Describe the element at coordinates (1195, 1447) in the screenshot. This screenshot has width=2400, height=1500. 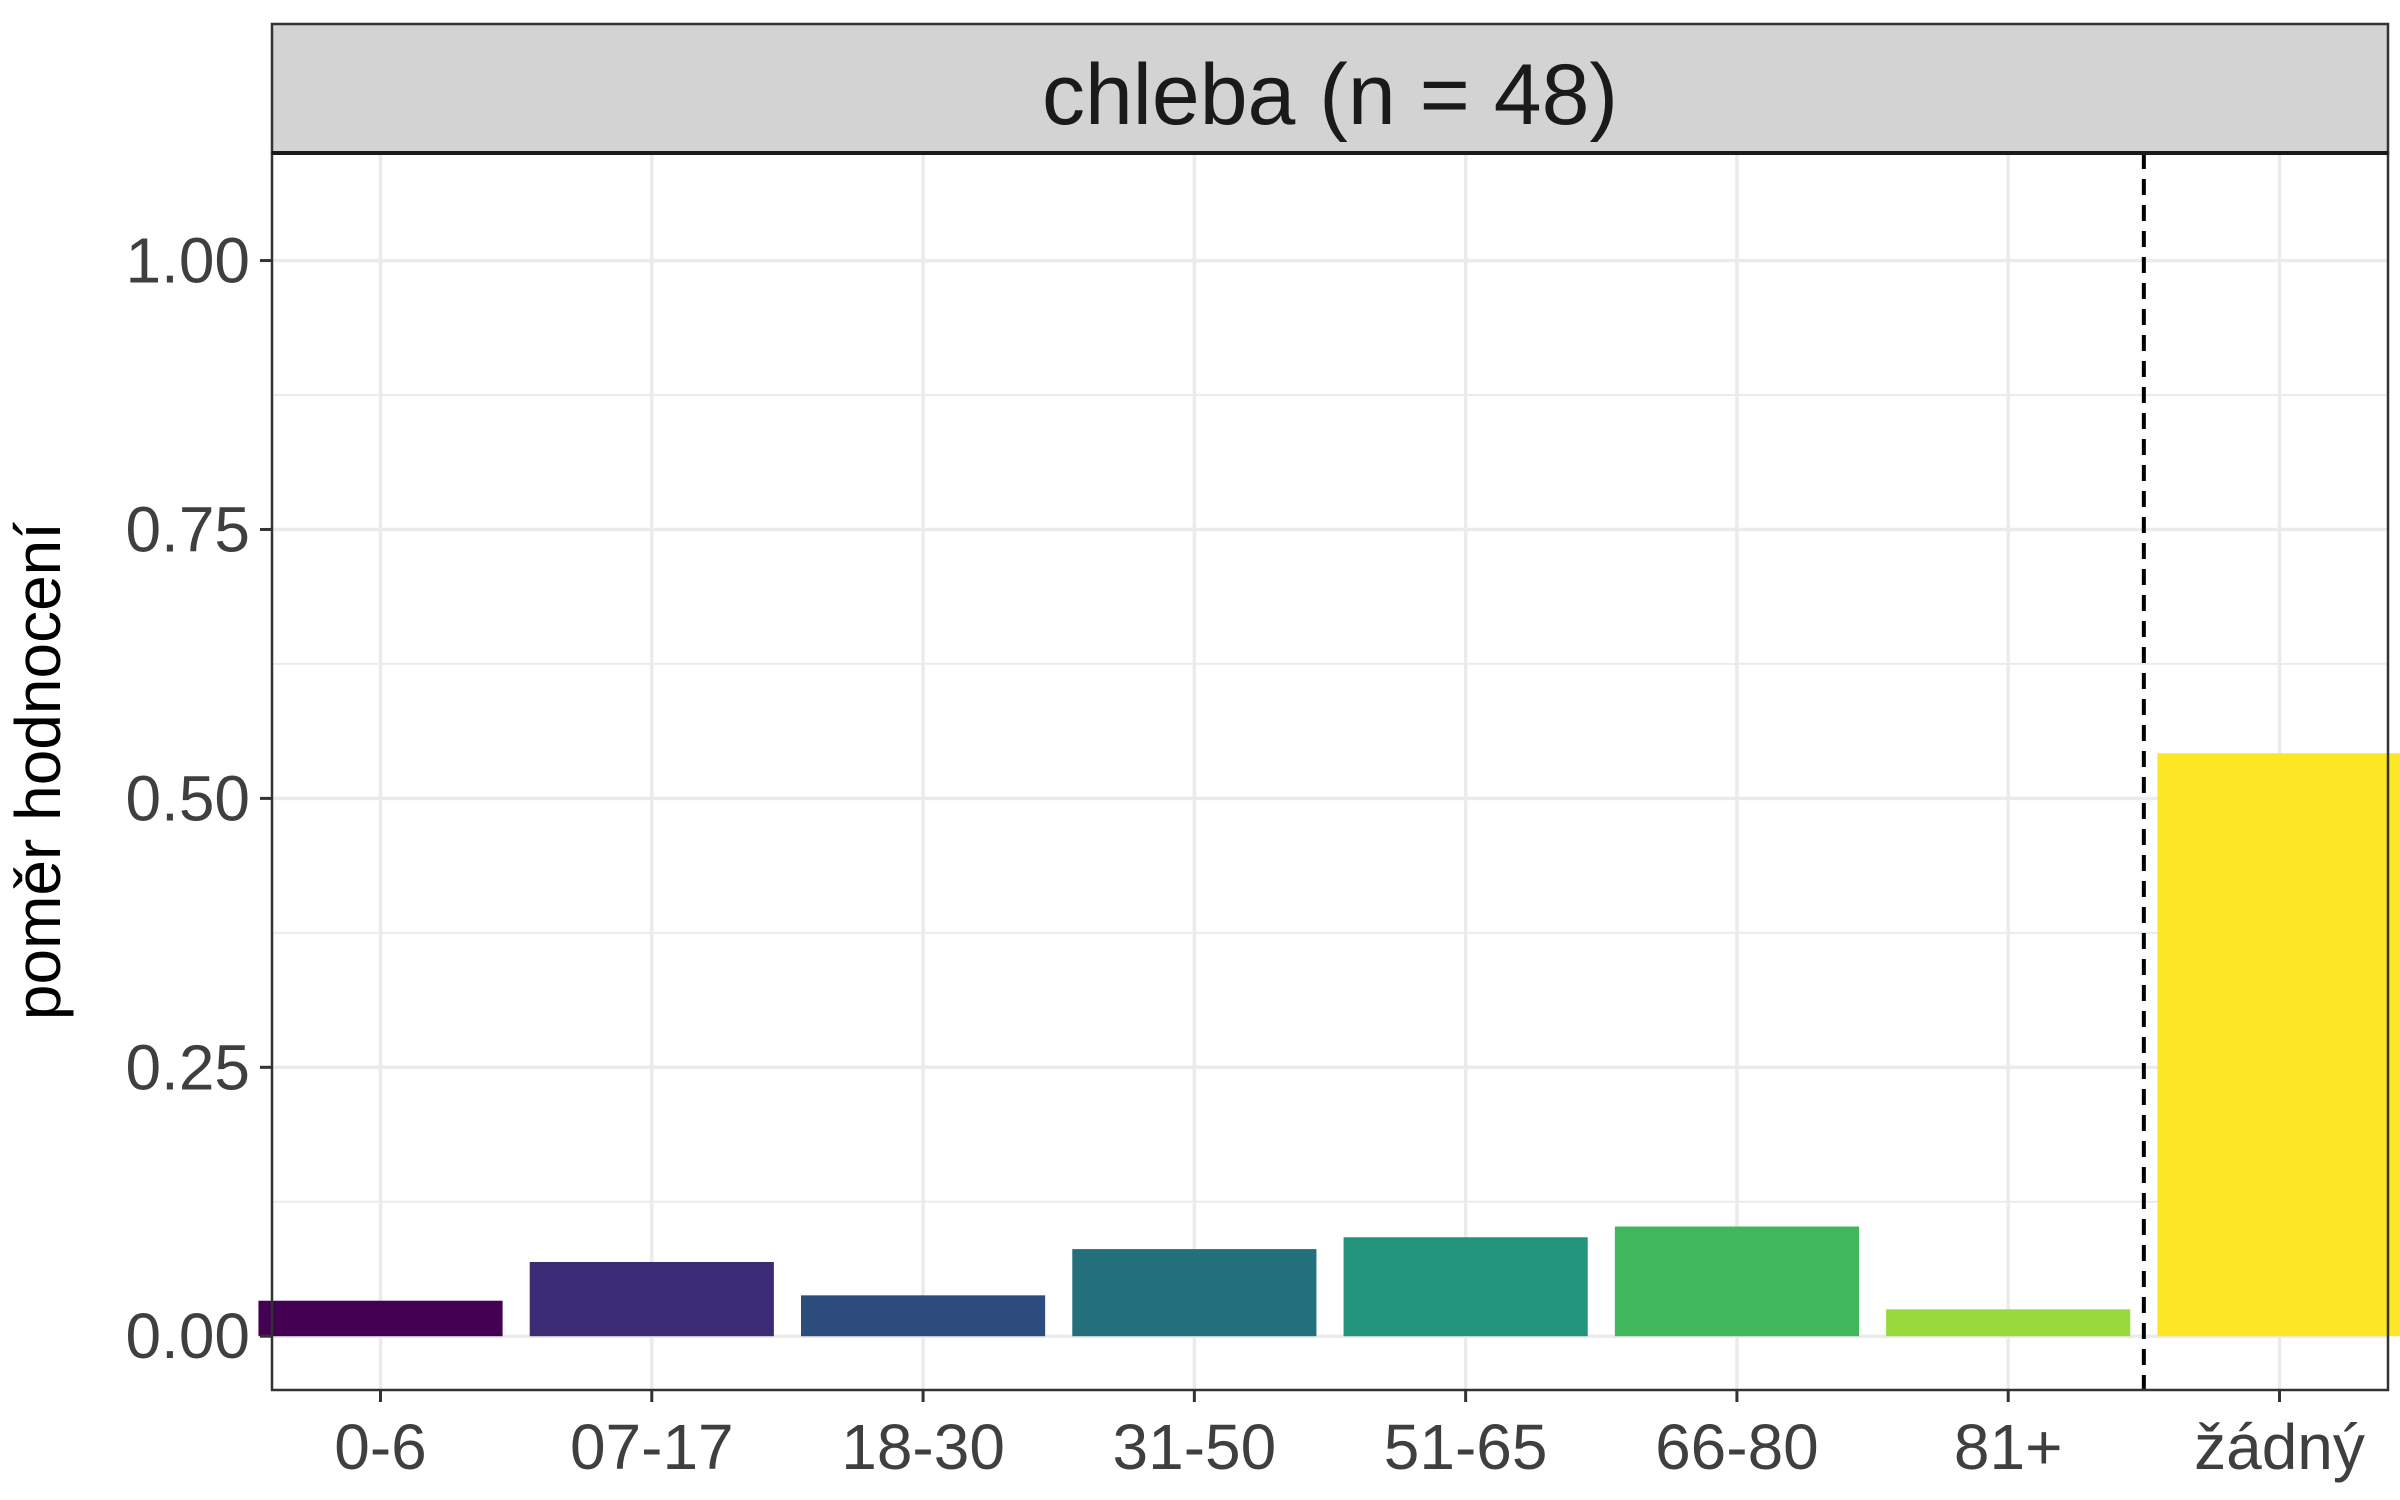
I see `x-tick-label: 31-50` at that location.